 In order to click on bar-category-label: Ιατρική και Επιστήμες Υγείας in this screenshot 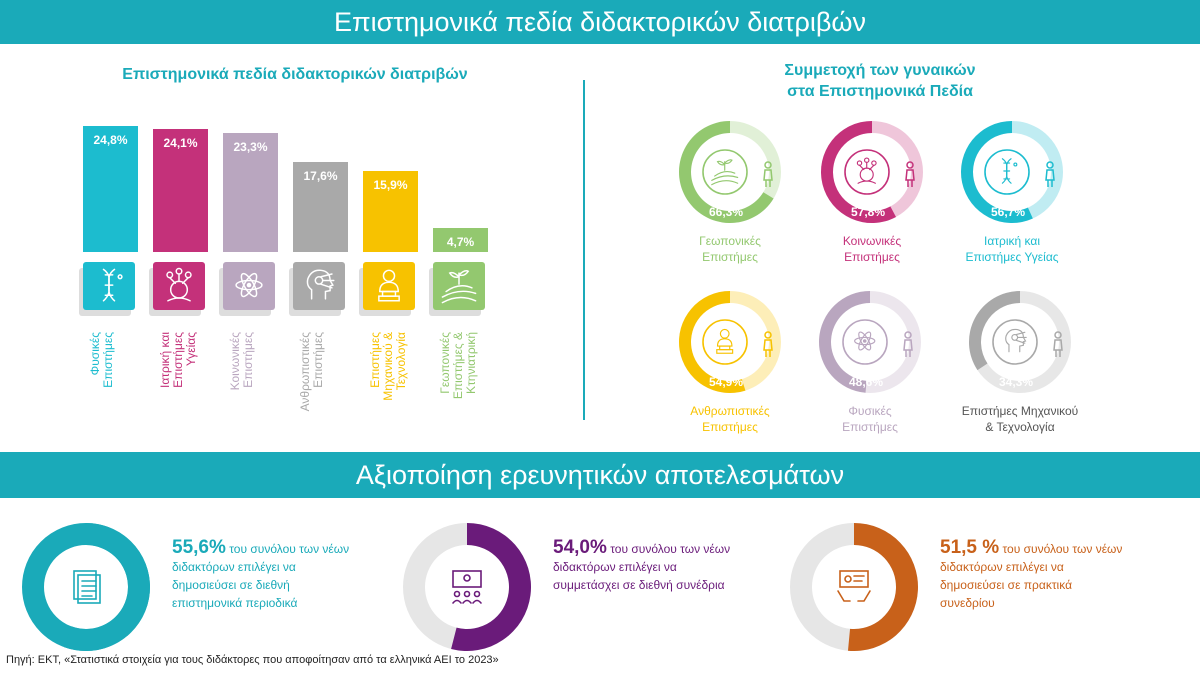, I will do `click(193, 387)`.